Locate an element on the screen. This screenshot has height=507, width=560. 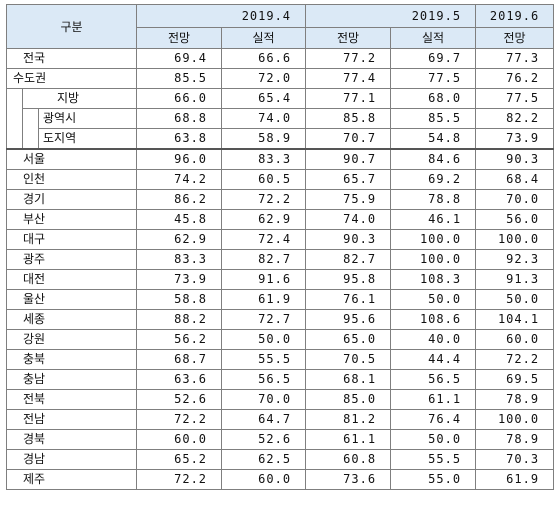
cell-value: 44.4 is located at coordinates (433, 359).